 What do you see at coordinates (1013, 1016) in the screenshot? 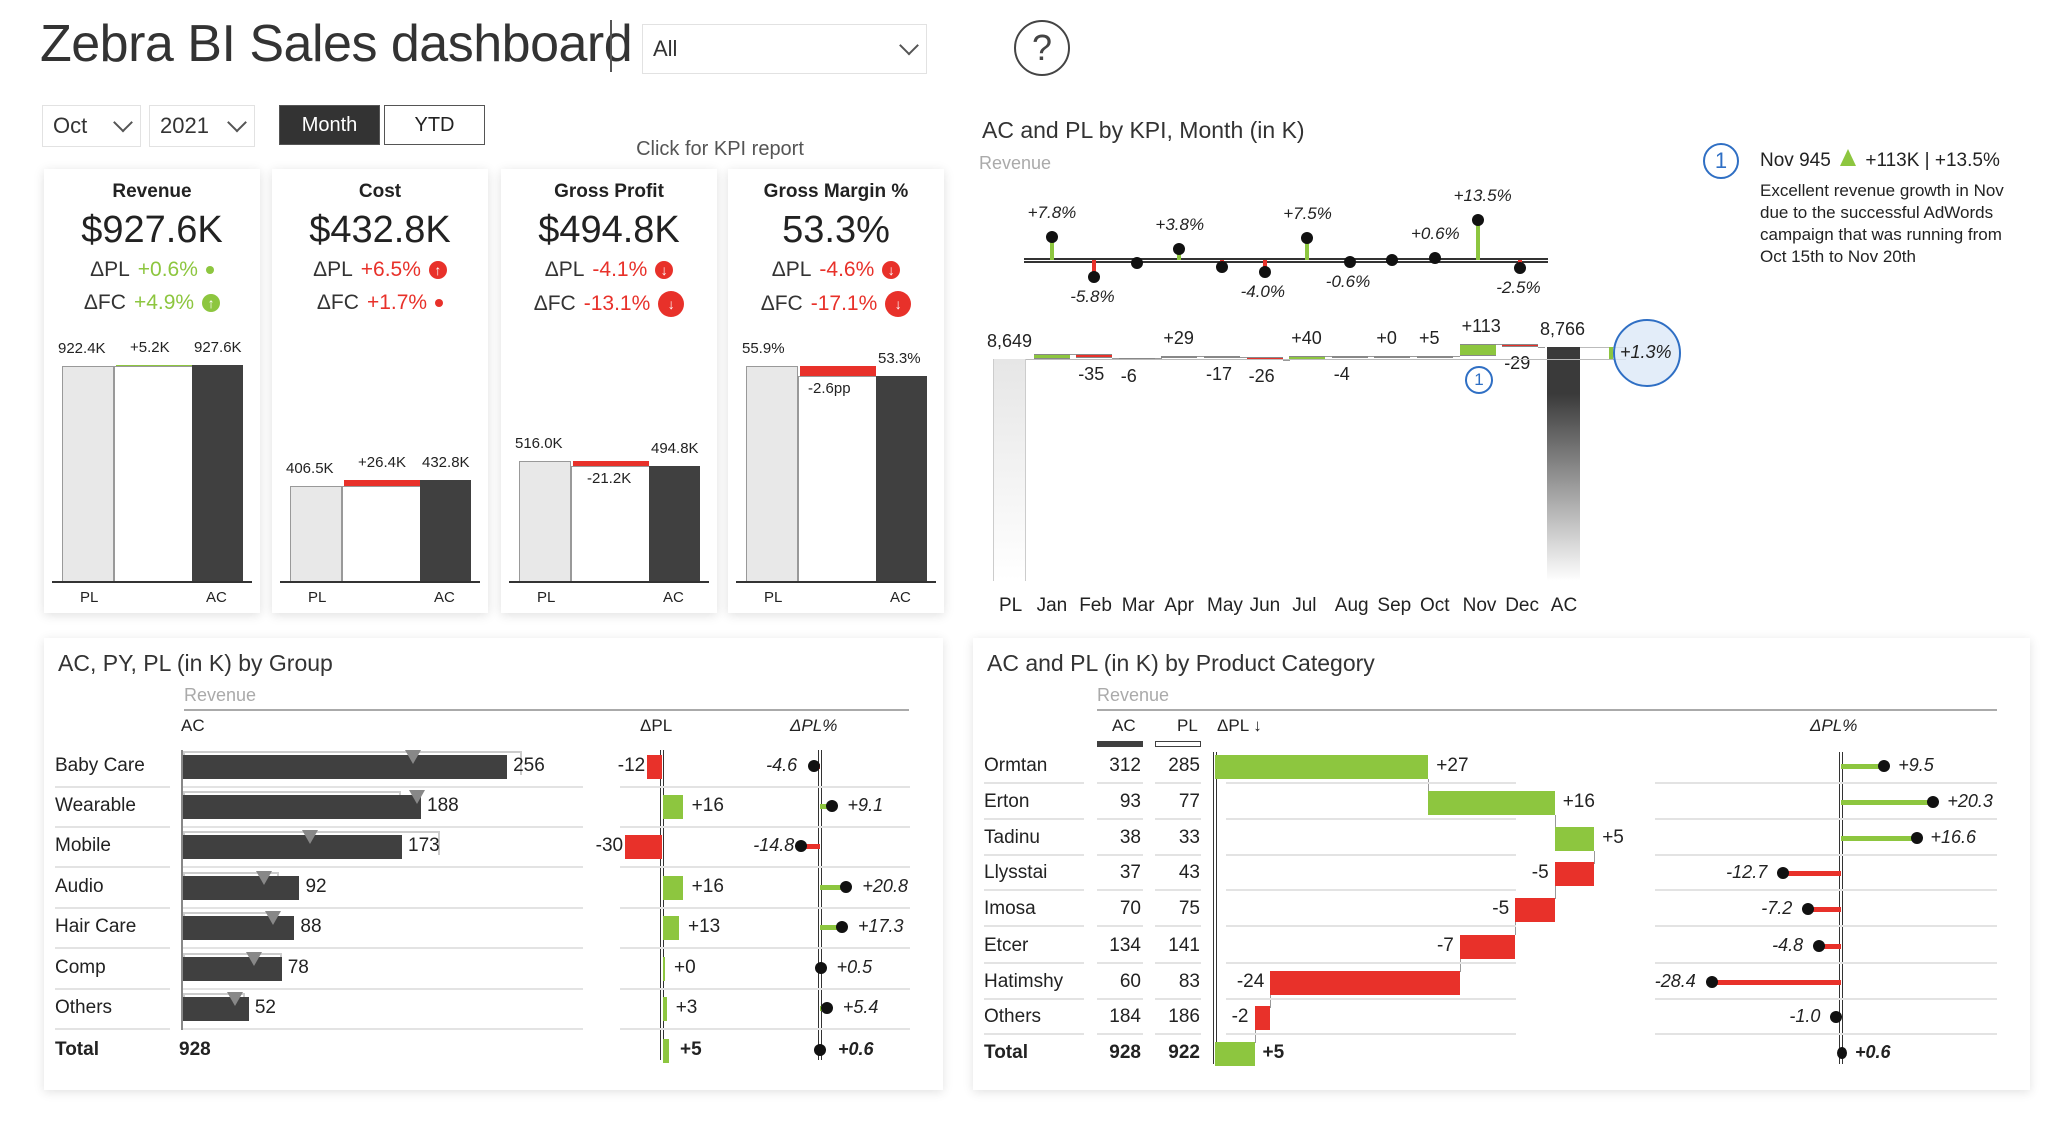
I see `product-row-label: Others` at bounding box center [1013, 1016].